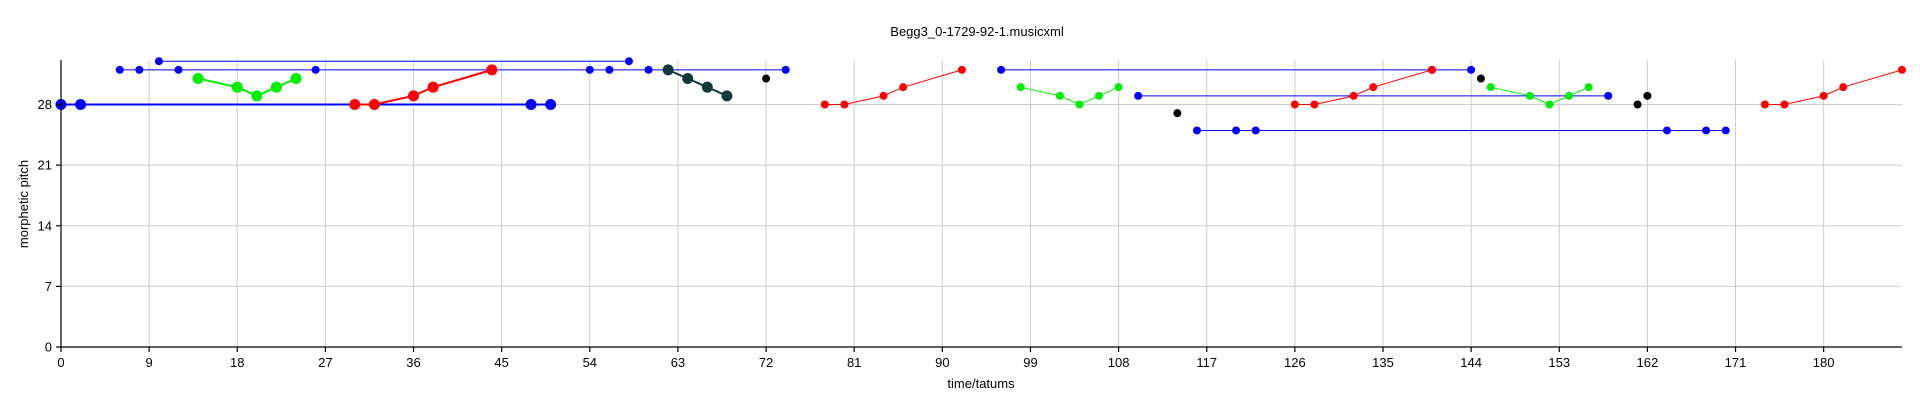 This screenshot has height=401, width=1920. What do you see at coordinates (1559, 362) in the screenshot?
I see `x-tick-label: 153` at bounding box center [1559, 362].